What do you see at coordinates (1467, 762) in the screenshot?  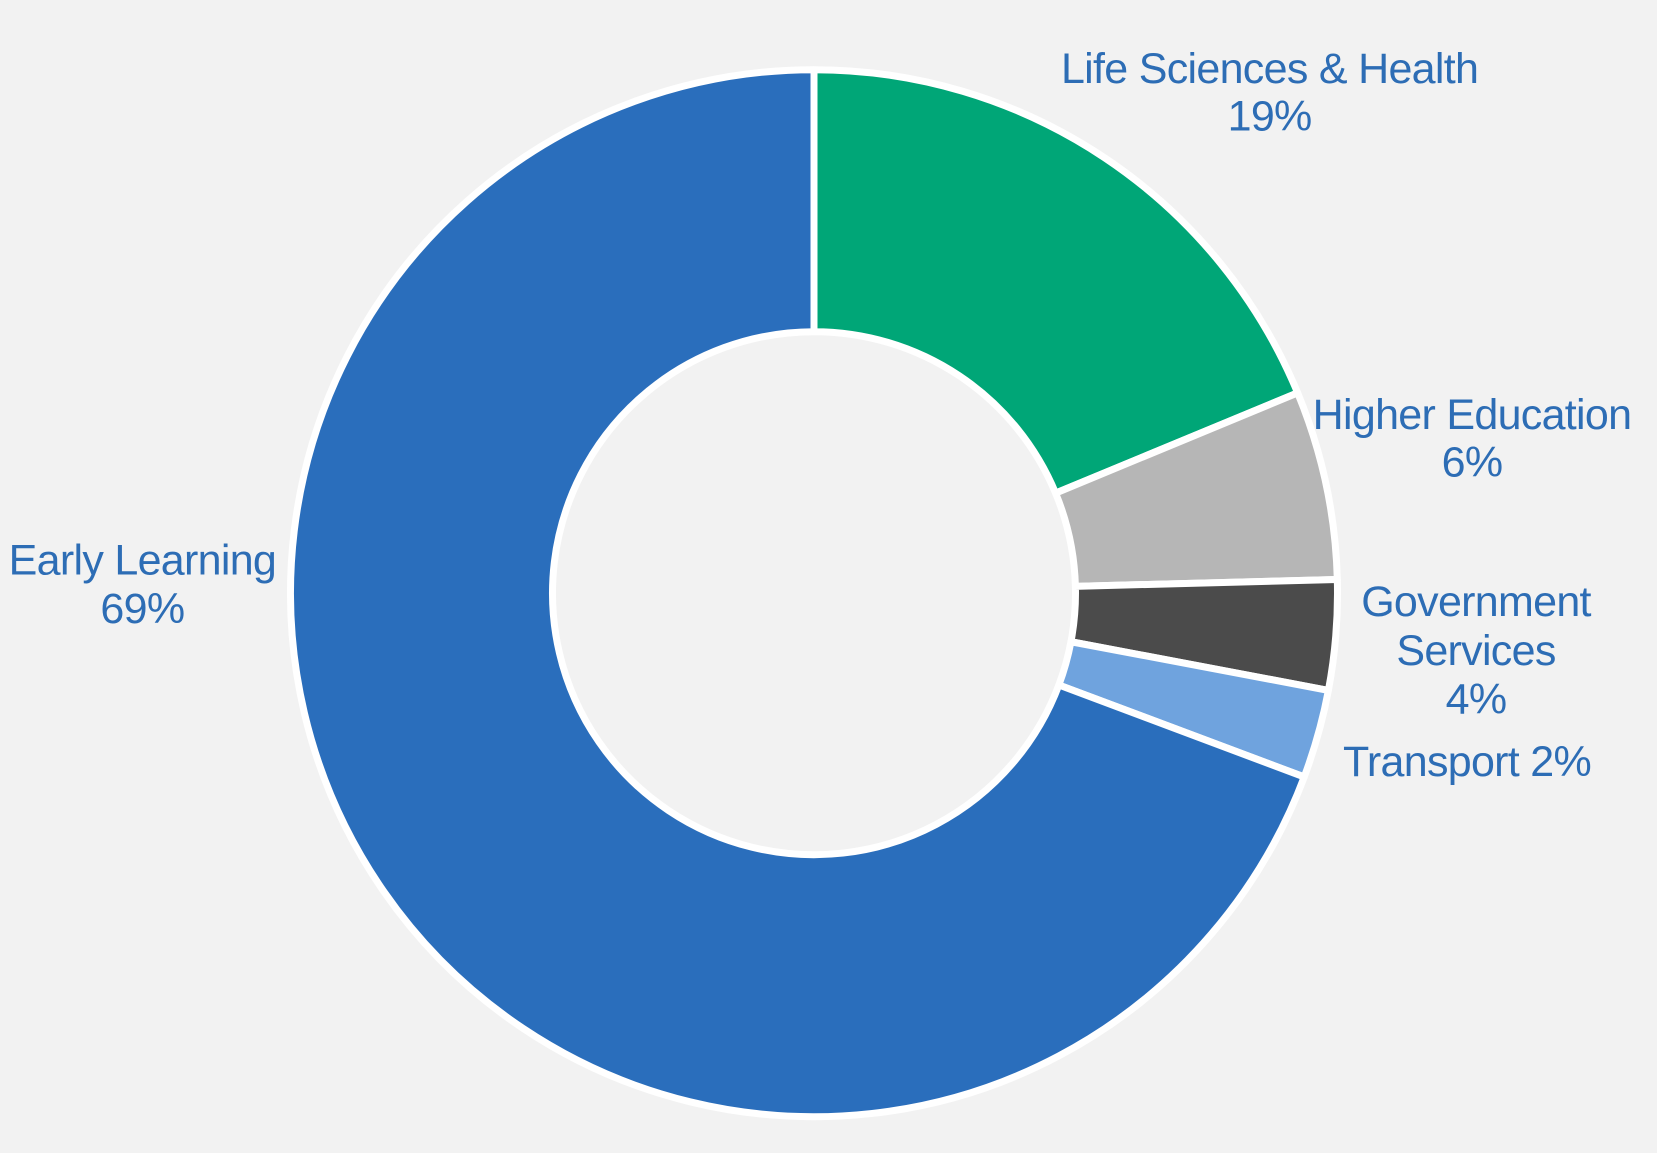 I see `svg-text: Transport 2%` at bounding box center [1467, 762].